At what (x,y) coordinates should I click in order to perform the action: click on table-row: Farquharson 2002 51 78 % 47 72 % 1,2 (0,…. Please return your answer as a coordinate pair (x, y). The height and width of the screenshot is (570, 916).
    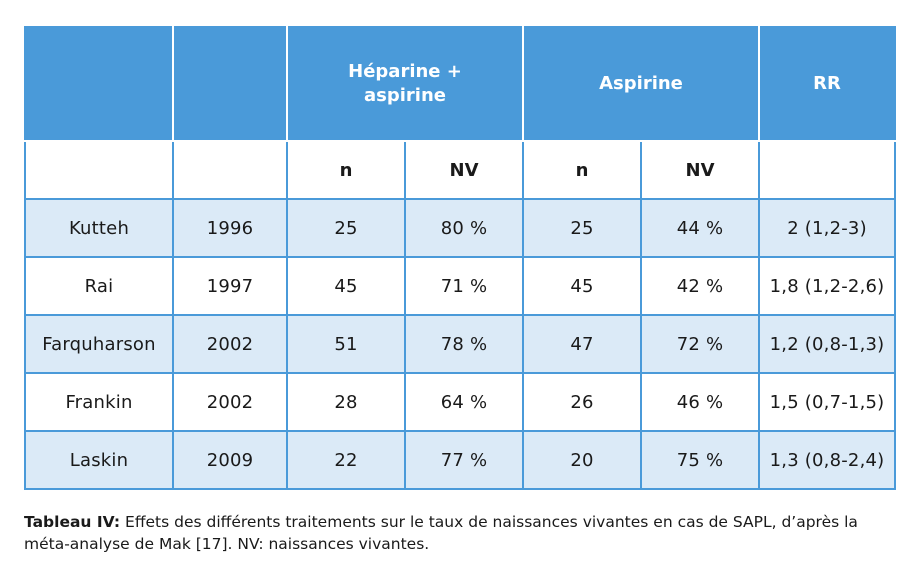
    Looking at the image, I should click on (460, 344).